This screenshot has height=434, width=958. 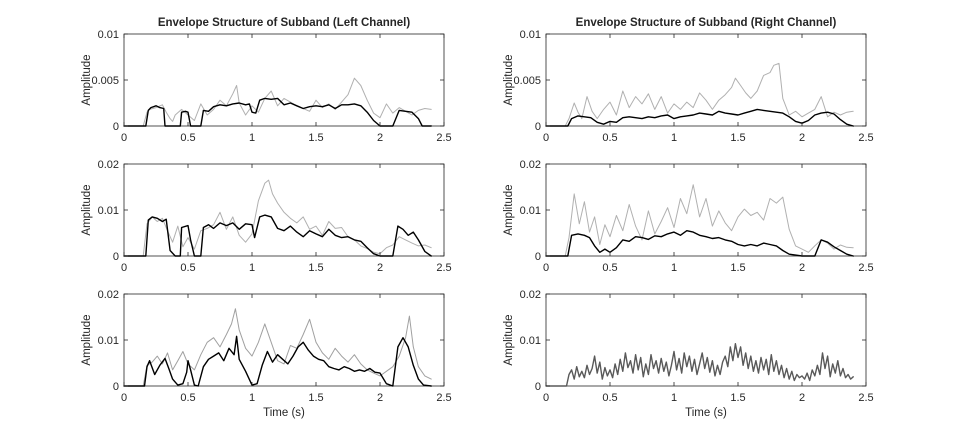 I want to click on plot-panel-left-row3: 0 0.5 1 1.5 2 2.5 0 0.01 0.02 Amplitude Time (s), so click(x=266, y=354).